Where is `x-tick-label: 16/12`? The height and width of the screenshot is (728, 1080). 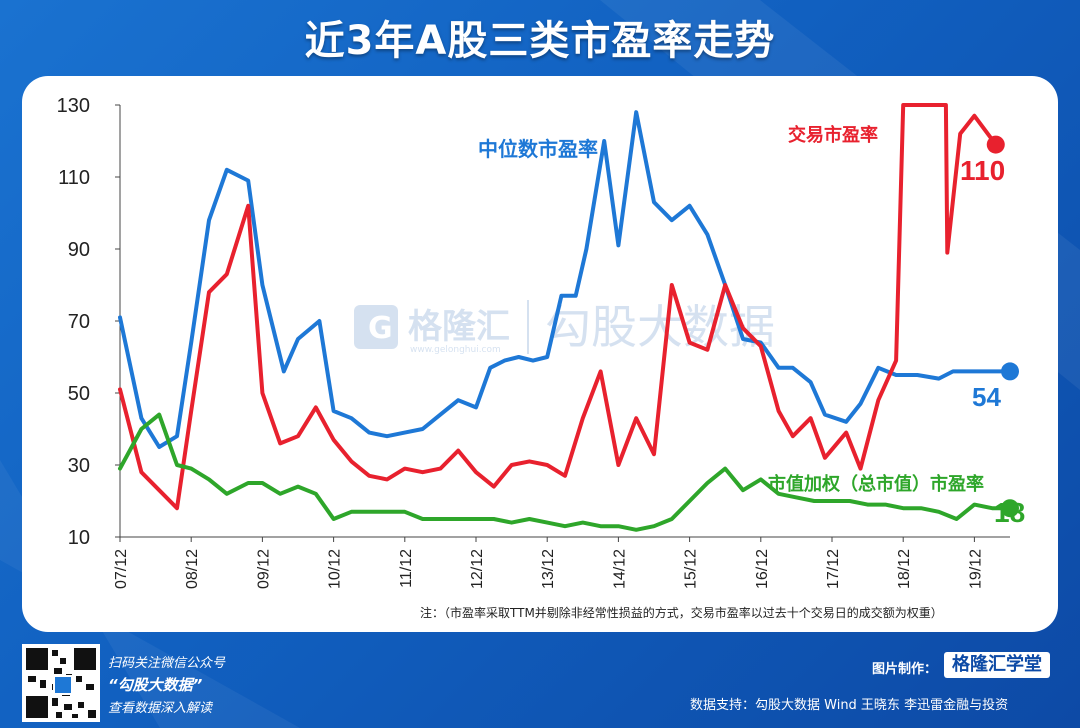
x-tick-label: 16/12 is located at coordinates (762, 569).